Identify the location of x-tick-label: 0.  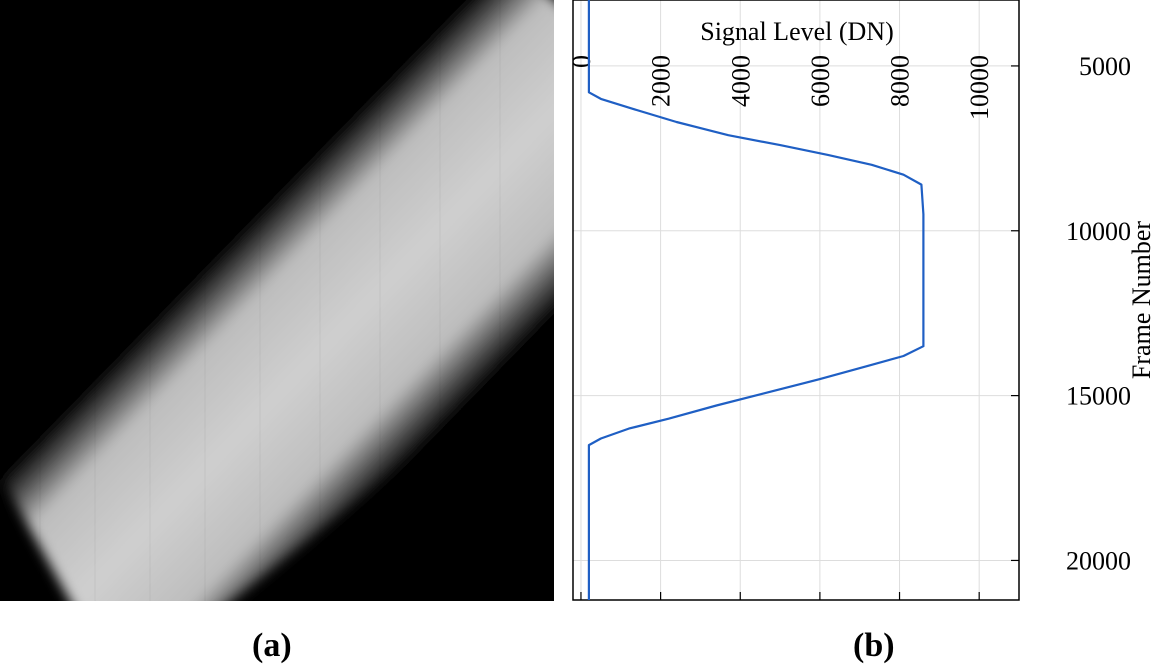
(581, 61).